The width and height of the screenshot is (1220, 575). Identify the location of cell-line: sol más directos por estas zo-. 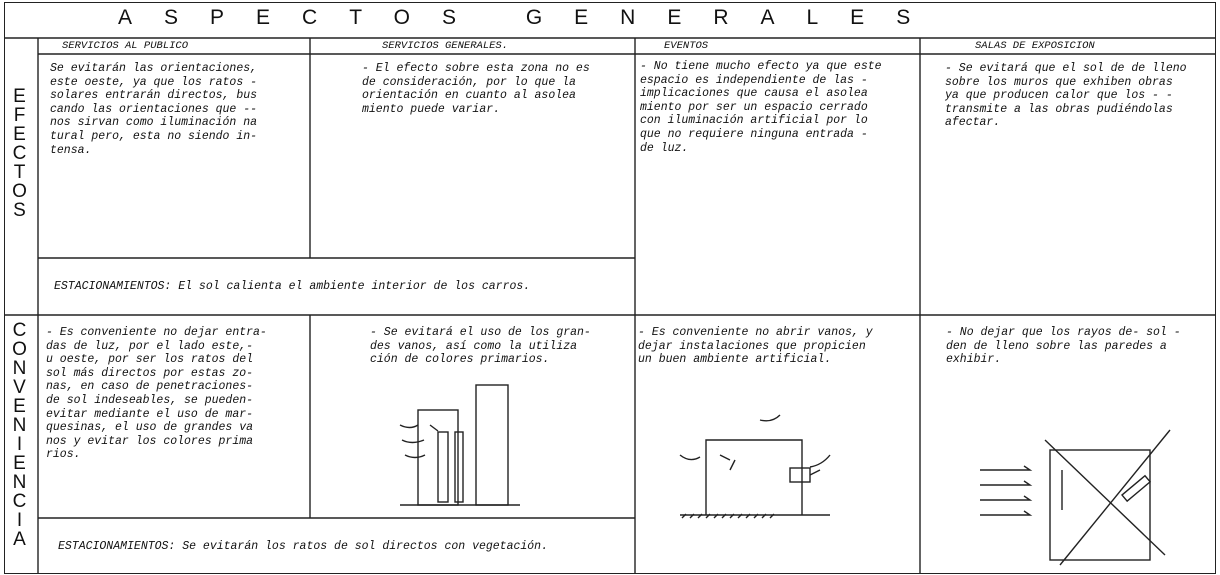
(150, 373).